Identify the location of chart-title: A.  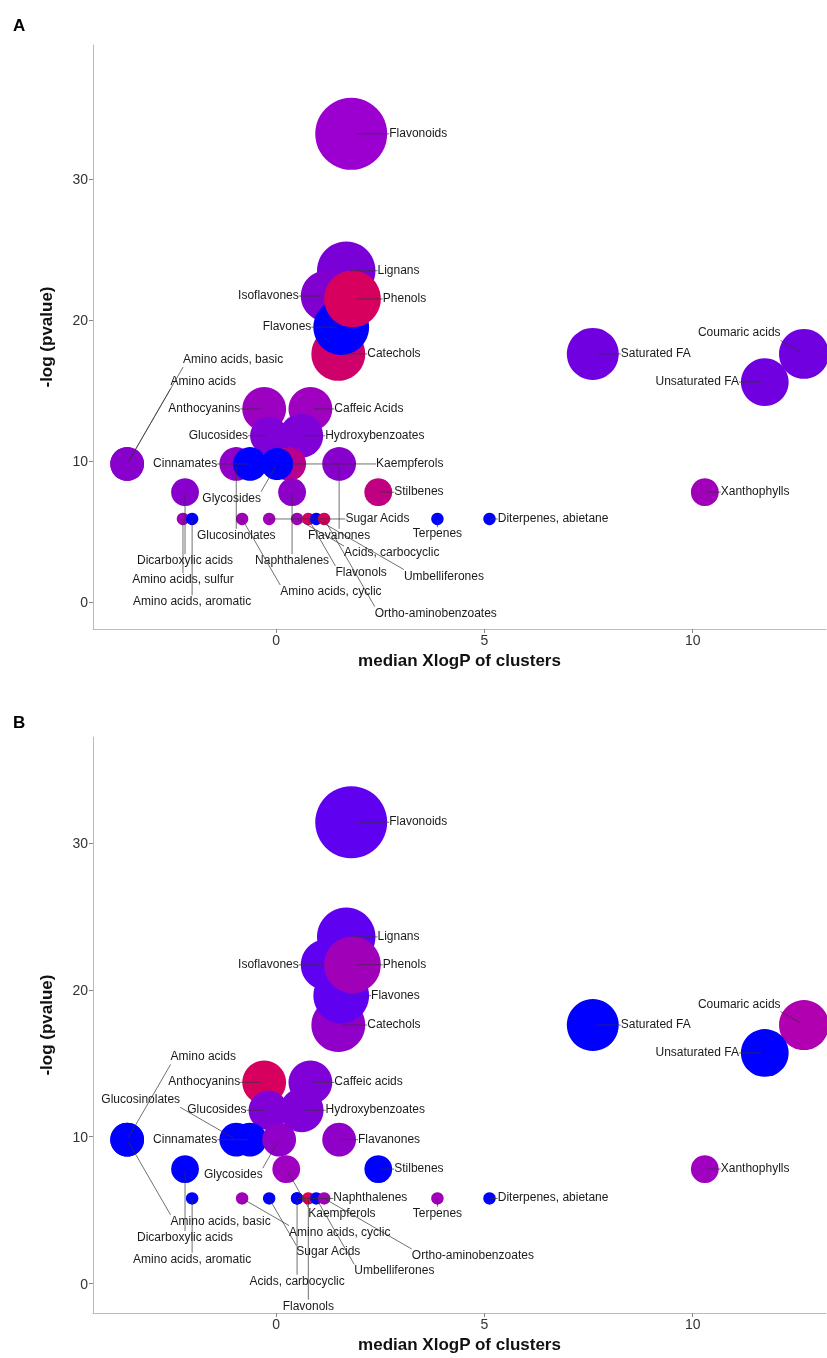
(19, 25).